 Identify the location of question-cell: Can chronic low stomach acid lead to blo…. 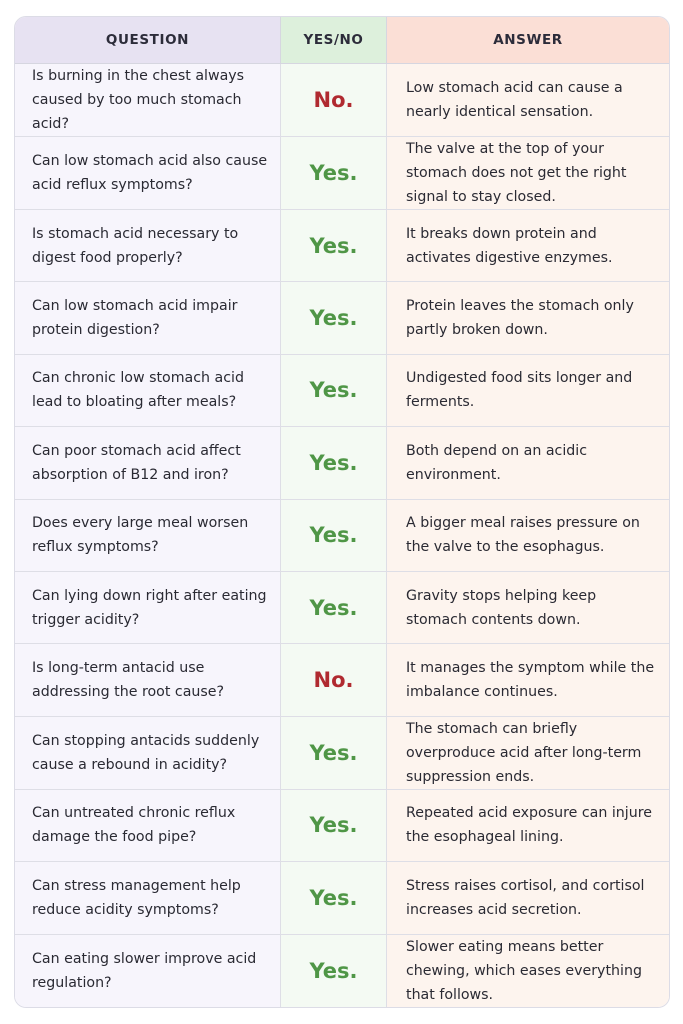
(148, 391).